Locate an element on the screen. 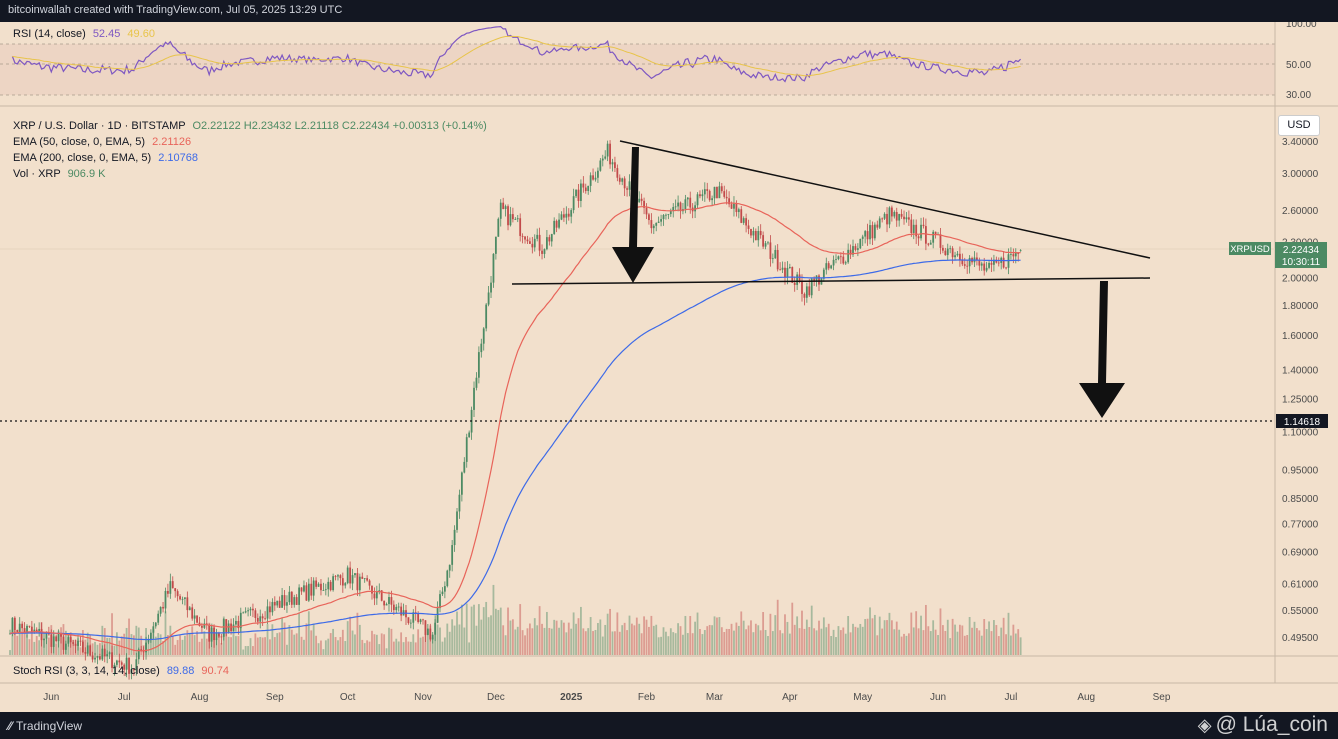 The image size is (1338, 739). time-axis-label: 2025 is located at coordinates (571, 697).